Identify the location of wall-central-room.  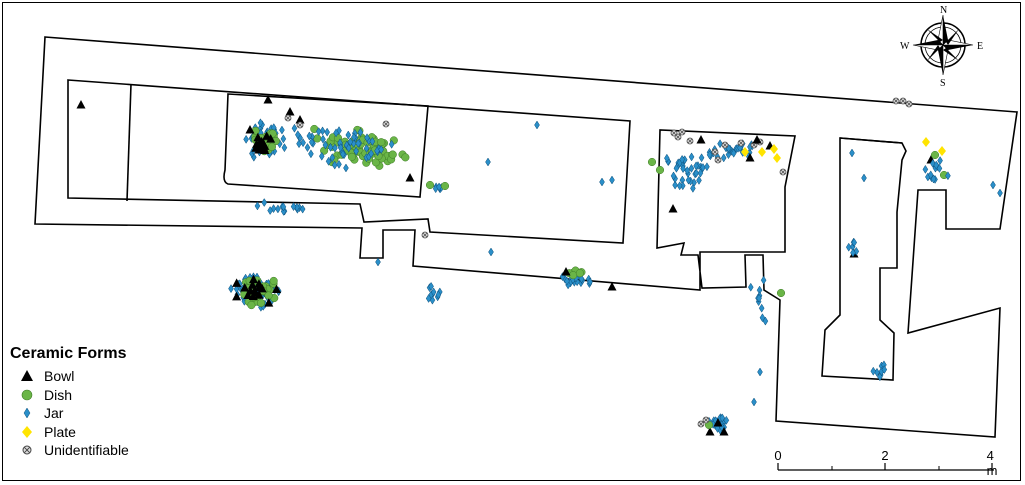
(326, 145).